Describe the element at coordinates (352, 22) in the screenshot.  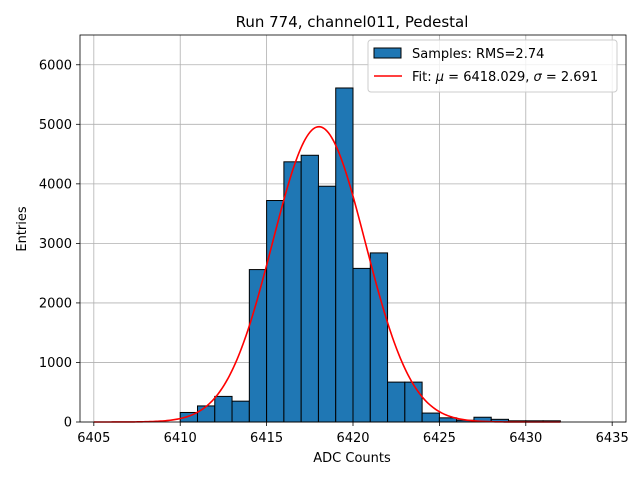
I see `chart-title: Run 774, channel011, Pedestal` at that location.